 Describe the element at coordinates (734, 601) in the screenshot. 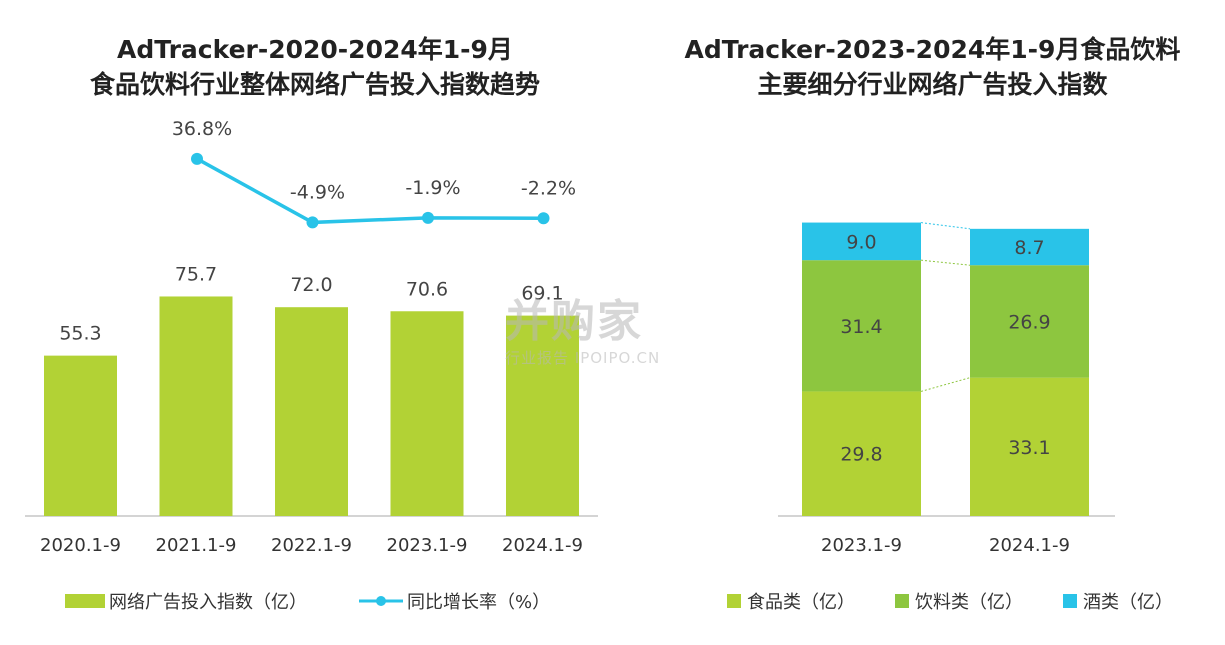

I see `legend-swatch-food` at that location.